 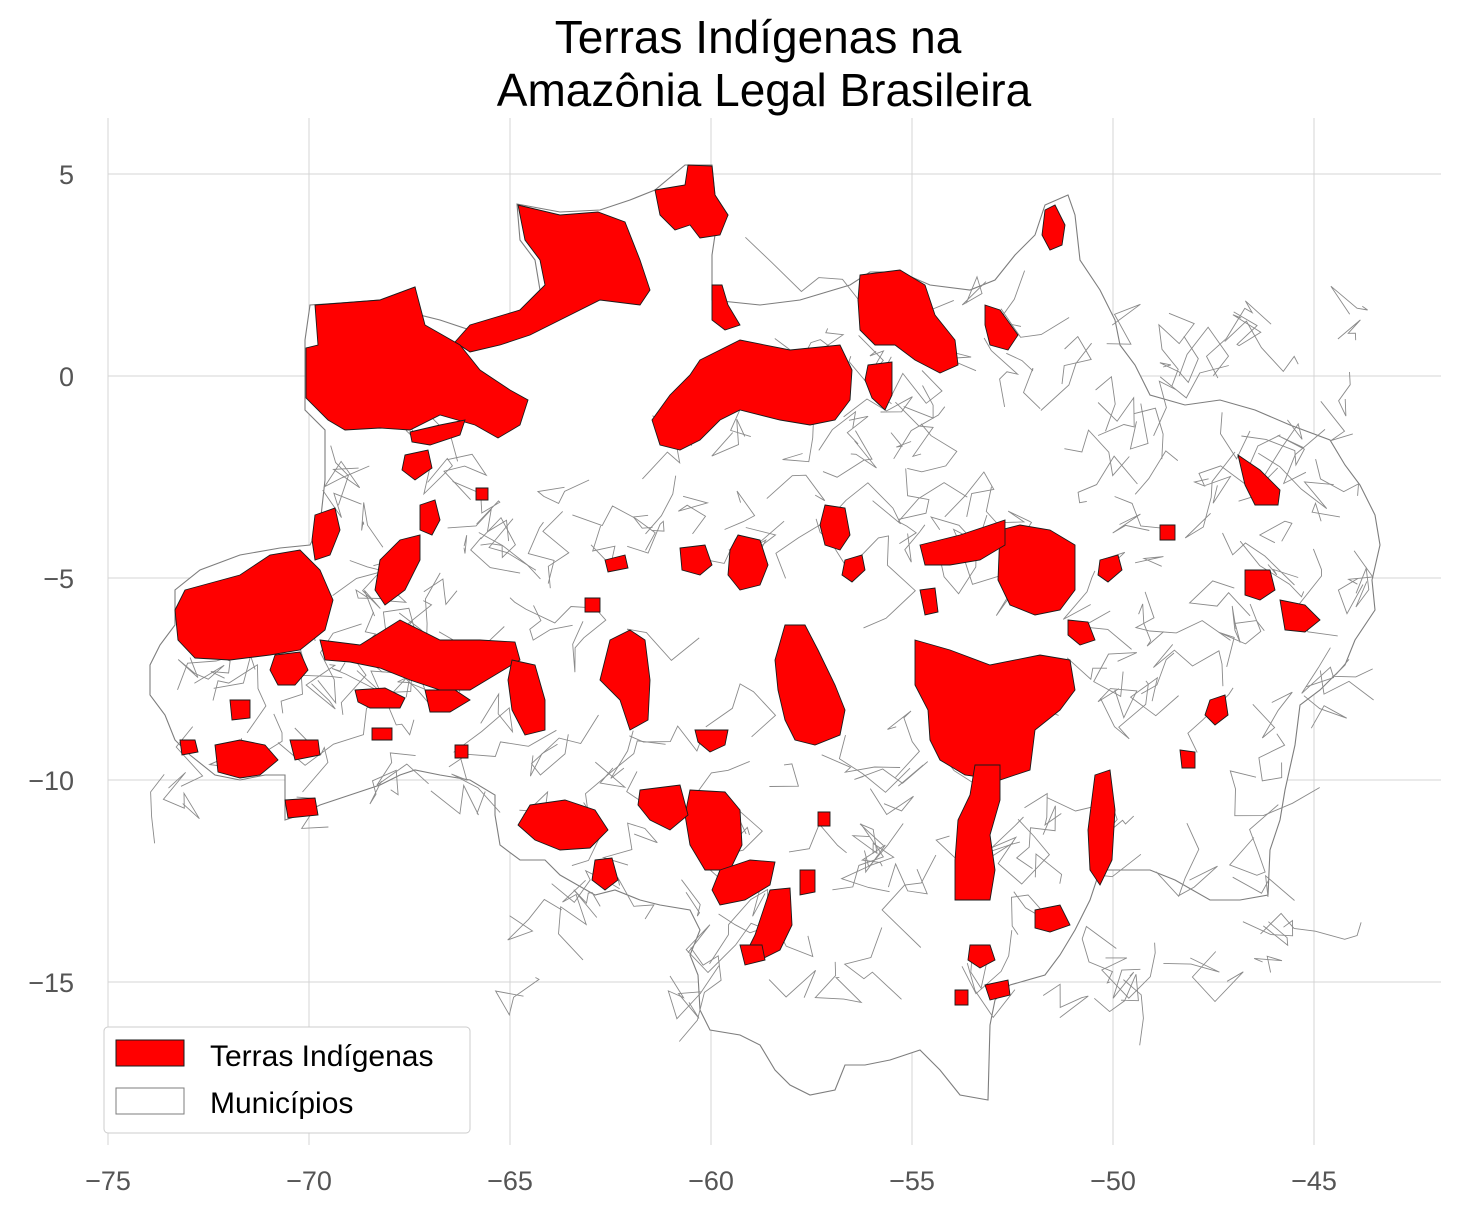 I want to click on y-tick-label: −5, so click(x=58, y=579).